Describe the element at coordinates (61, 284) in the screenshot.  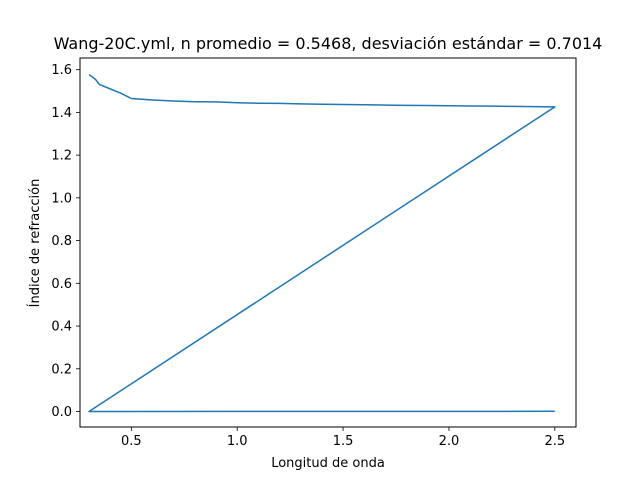
I see `y-tick-label: 0.6` at that location.